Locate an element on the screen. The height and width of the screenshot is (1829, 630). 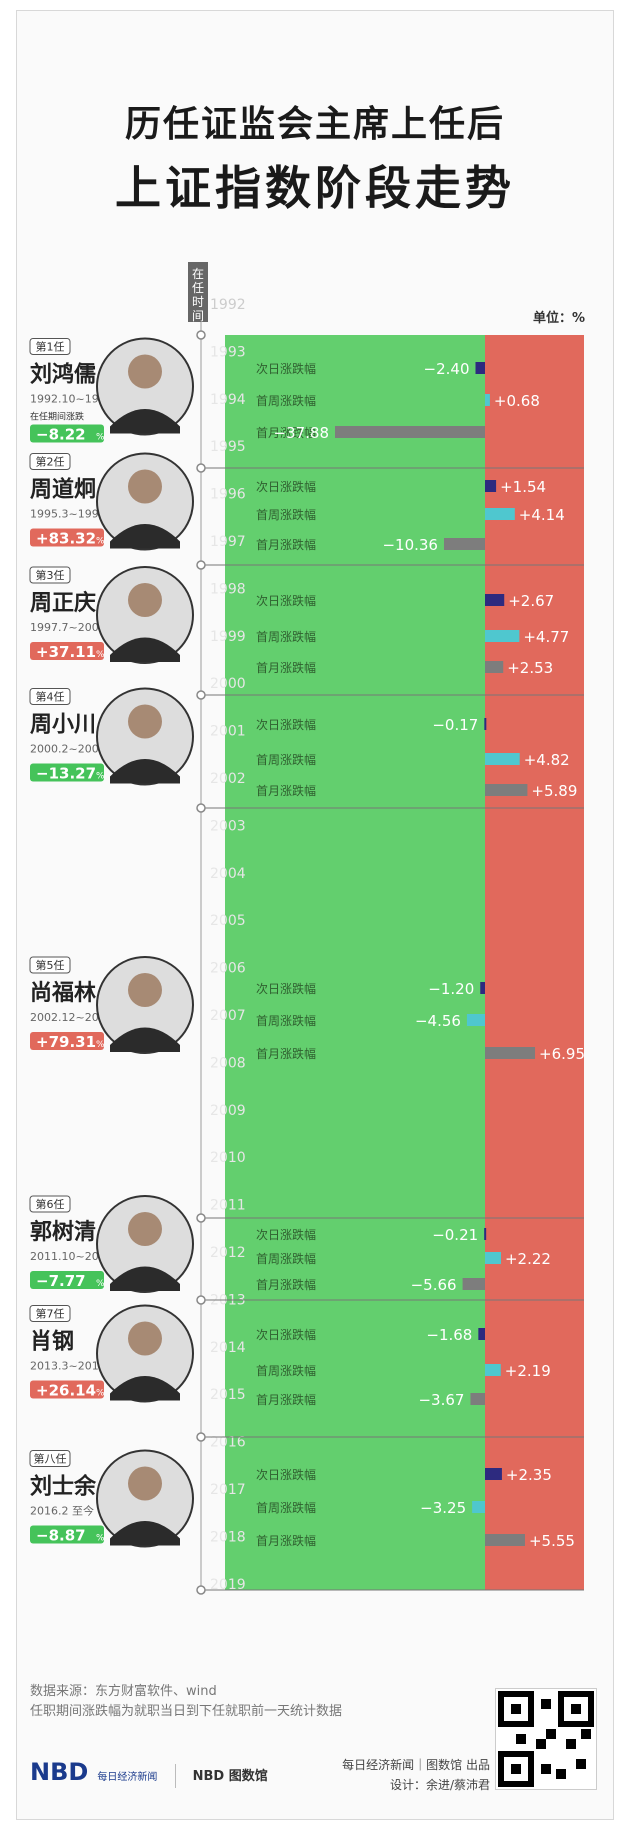
value-label: −3.25 is located at coordinates (443, 1508).